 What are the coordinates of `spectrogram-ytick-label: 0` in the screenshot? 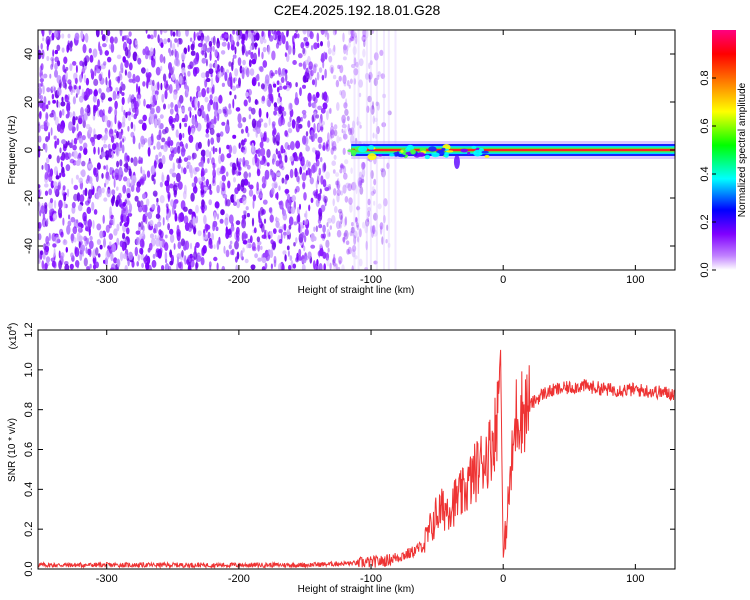 It's located at (29, 150).